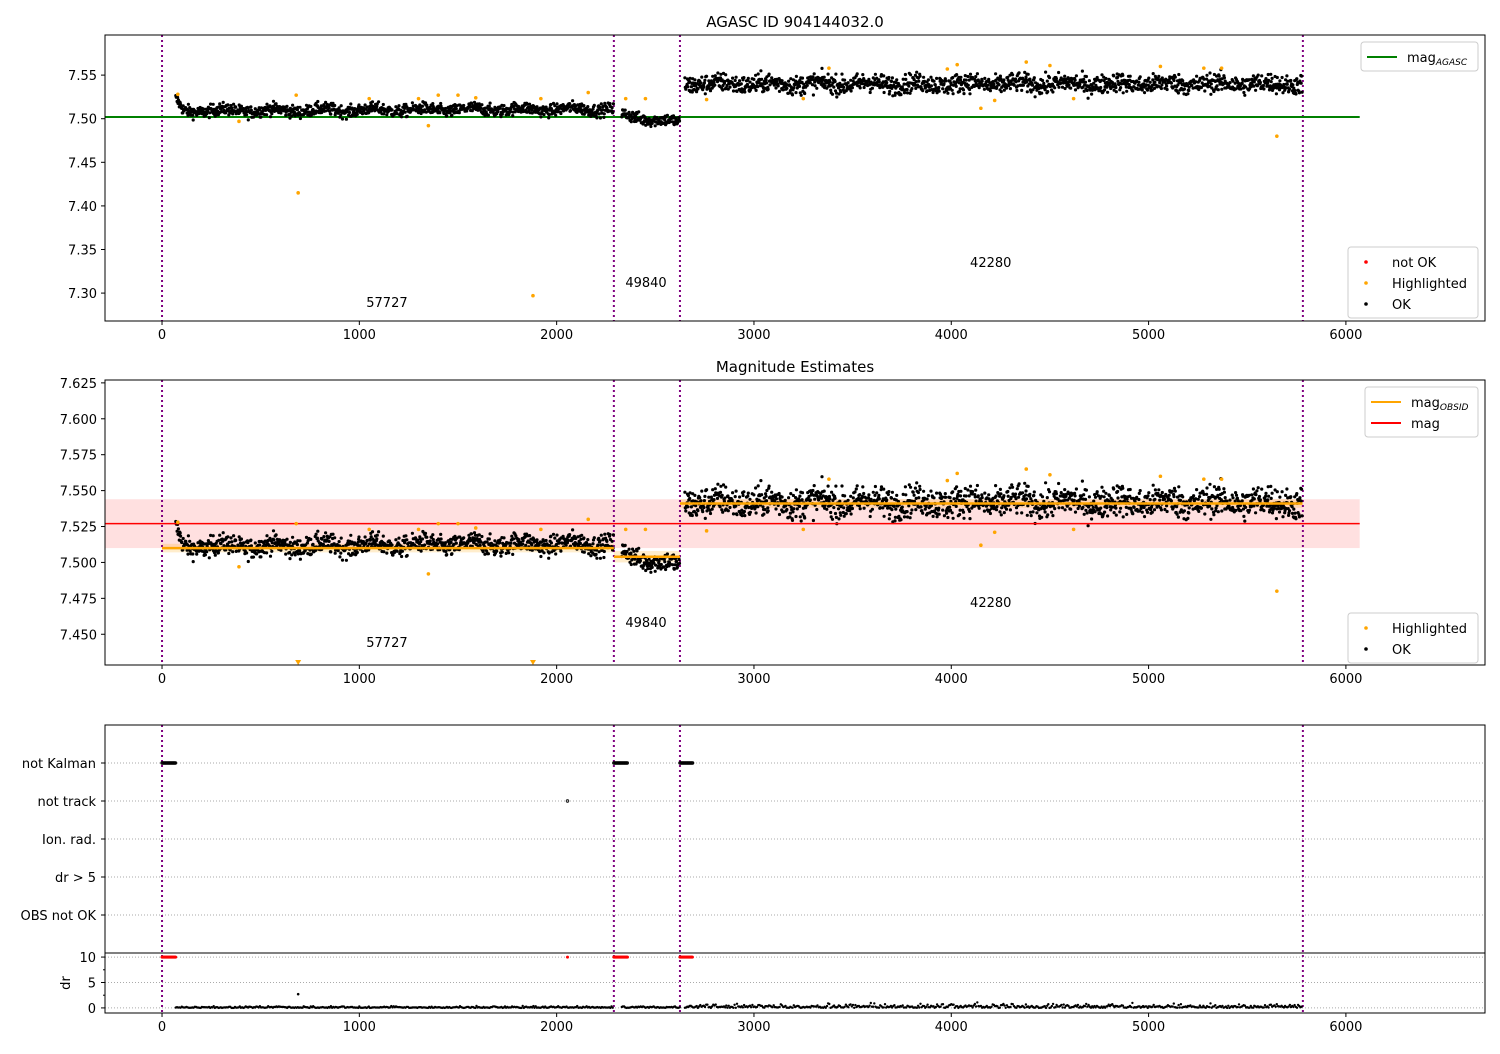 This screenshot has height=1054, width=1500. Describe the element at coordinates (82, 163) in the screenshot. I see `y-tick-label: 7.45` at that location.